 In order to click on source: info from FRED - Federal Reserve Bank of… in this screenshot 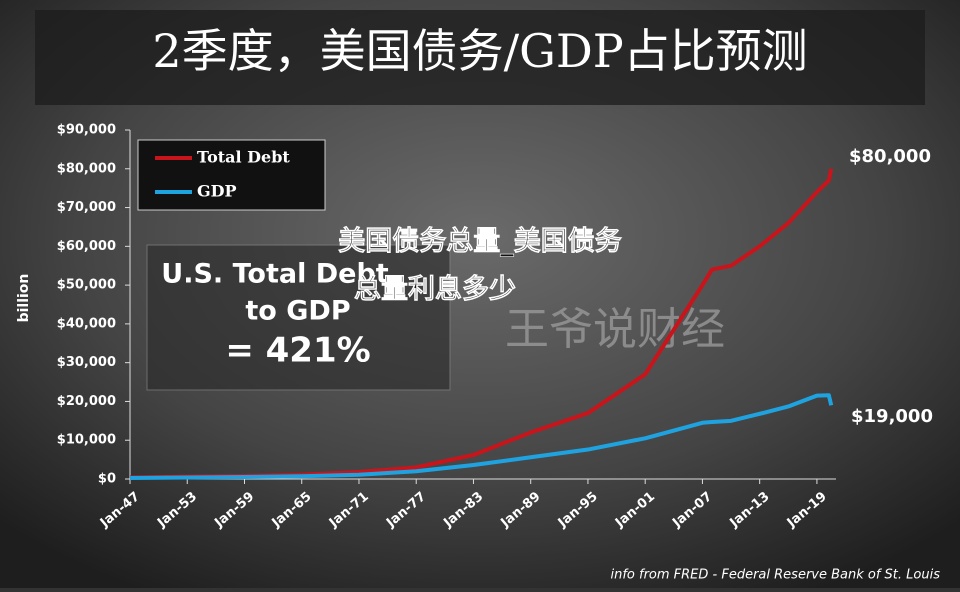, I will do `click(775, 575)`.